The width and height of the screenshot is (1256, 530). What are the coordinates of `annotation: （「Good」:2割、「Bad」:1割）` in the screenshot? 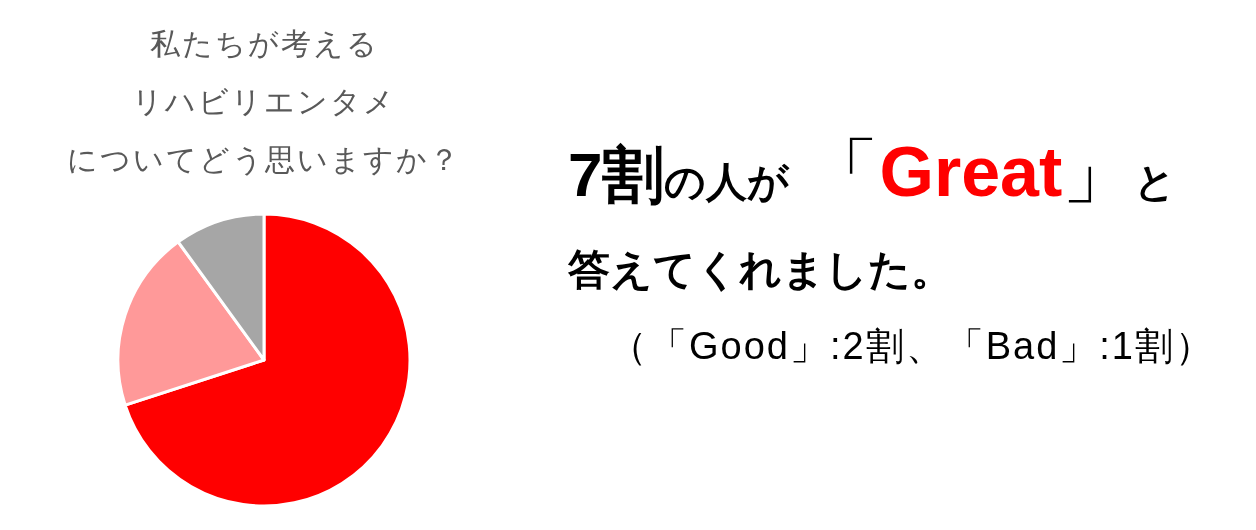 It's located at (912, 346).